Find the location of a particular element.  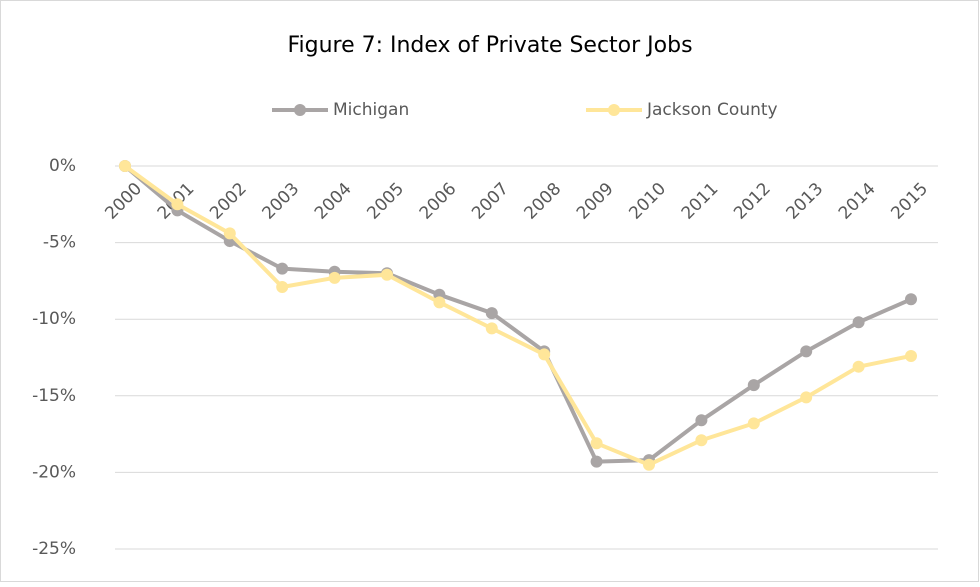

y-tick-label: -20% is located at coordinates (54, 472).